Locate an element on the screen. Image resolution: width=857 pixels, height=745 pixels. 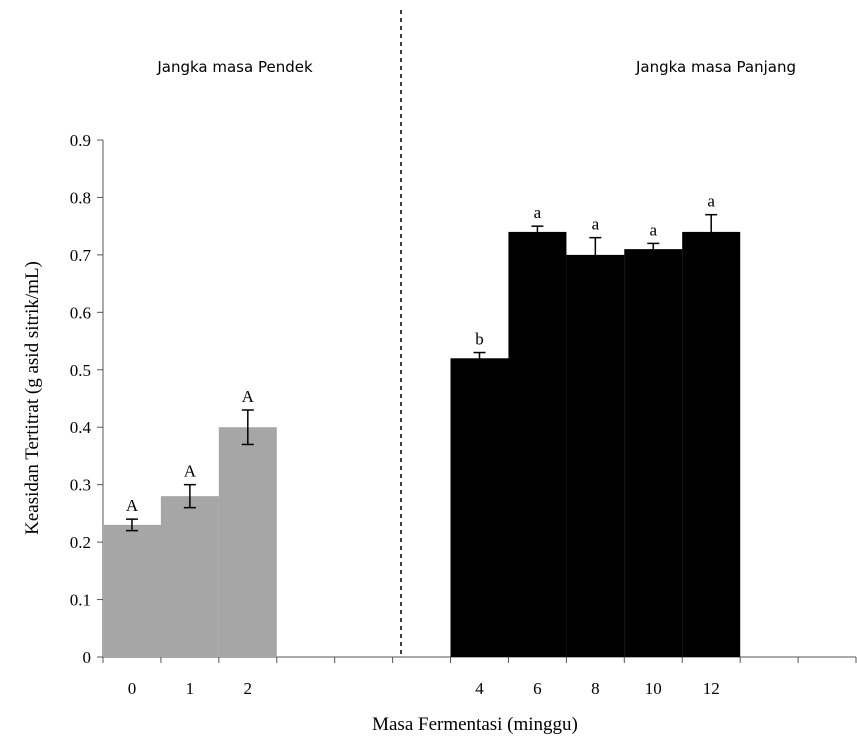
x-tick-label: 12 is located at coordinates (711, 688).